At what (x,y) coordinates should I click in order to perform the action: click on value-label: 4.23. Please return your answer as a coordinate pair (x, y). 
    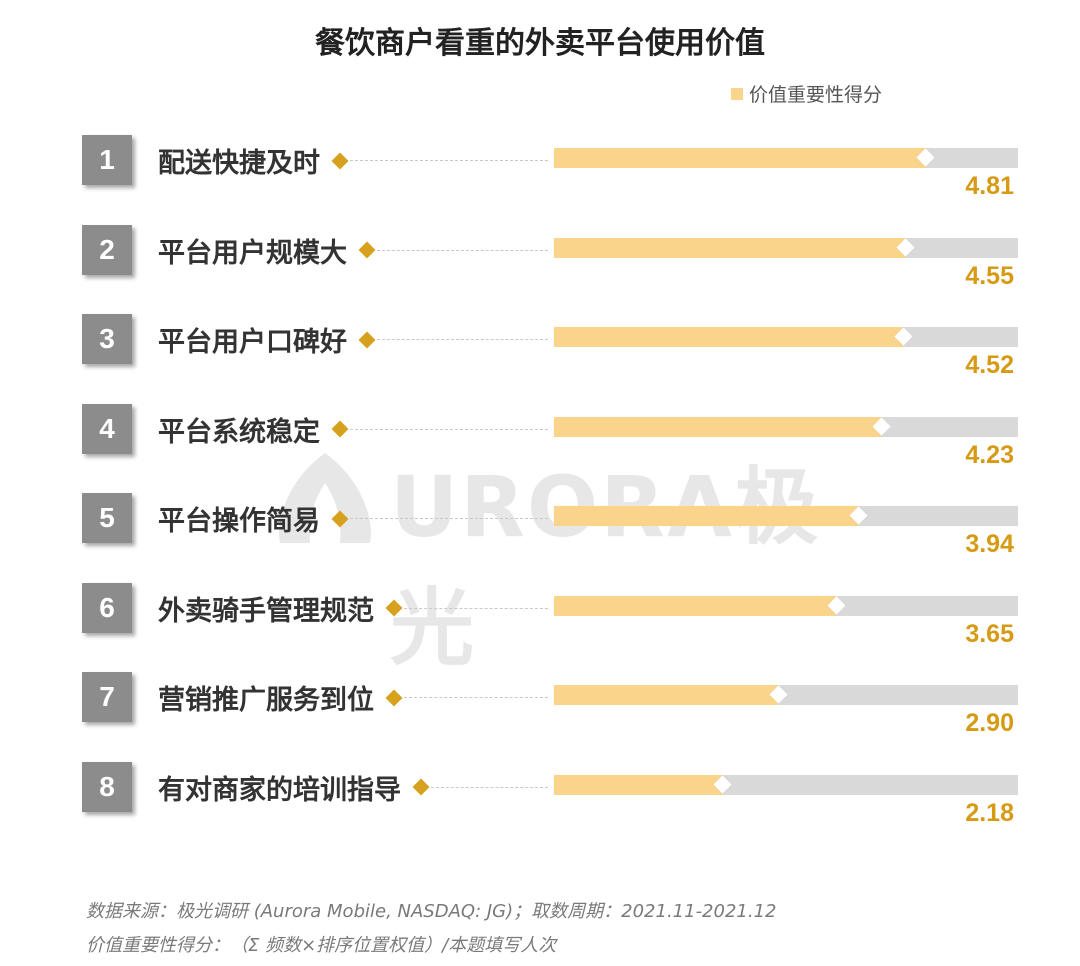
    Looking at the image, I should click on (989, 454).